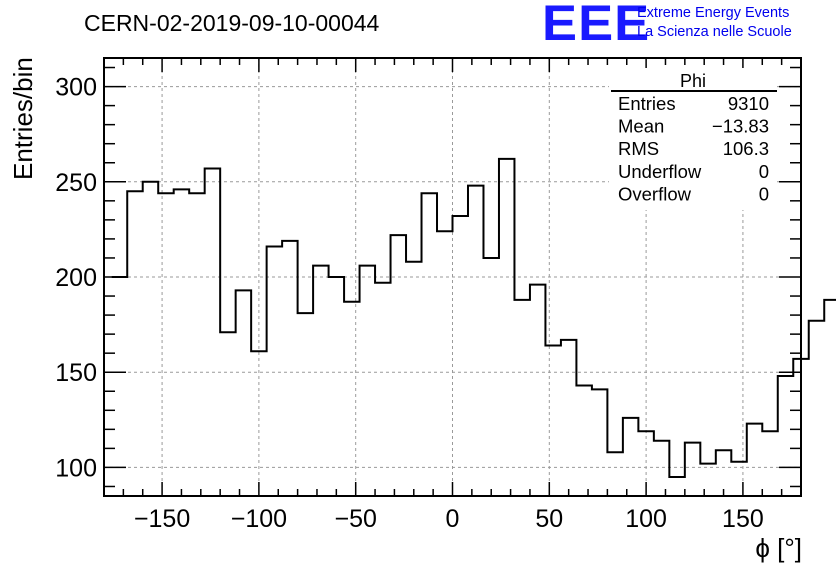 The height and width of the screenshot is (572, 836). Describe the element at coordinates (655, 193) in the screenshot. I see `stats-label: Overflow` at that location.